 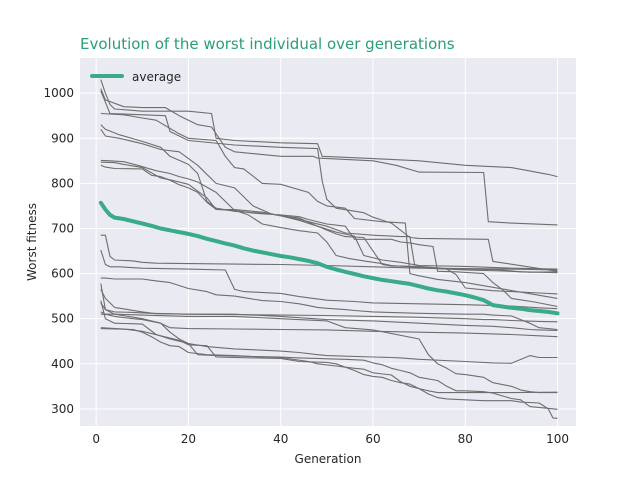 I want to click on y-tick-label: 1000, so click(x=58, y=93).